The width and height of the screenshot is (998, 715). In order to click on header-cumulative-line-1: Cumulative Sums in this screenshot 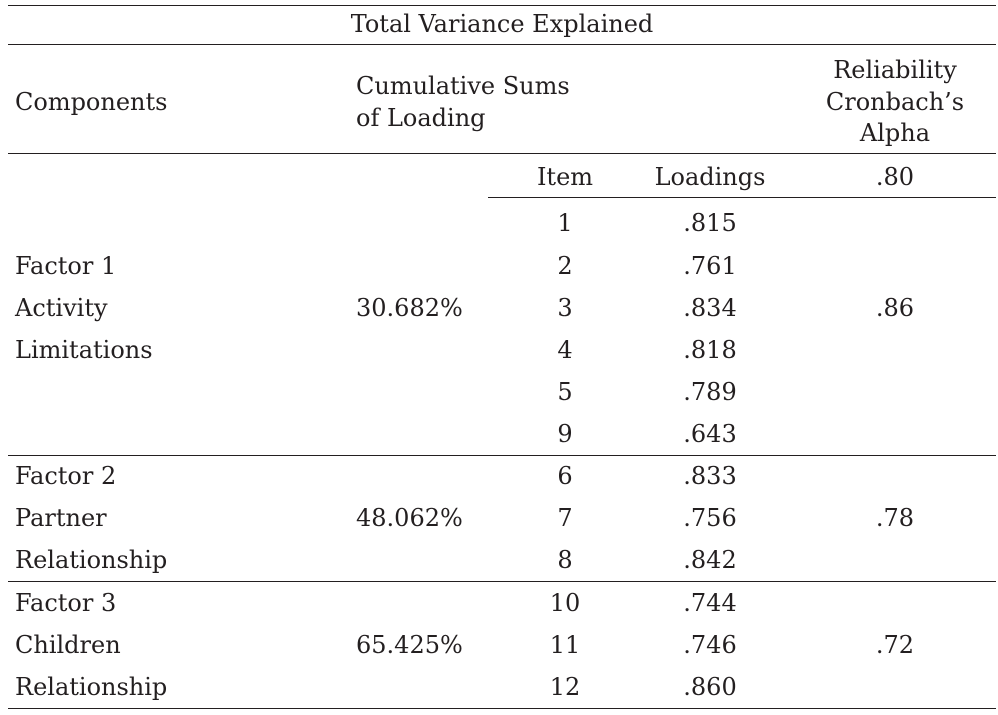, I will do `click(463, 86)`.